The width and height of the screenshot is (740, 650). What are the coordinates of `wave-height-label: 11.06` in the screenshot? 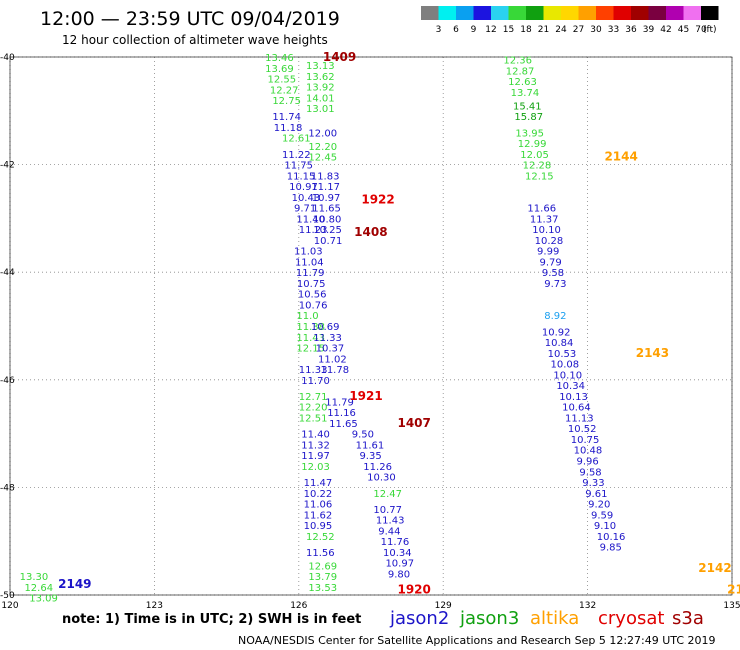 It's located at (318, 505).